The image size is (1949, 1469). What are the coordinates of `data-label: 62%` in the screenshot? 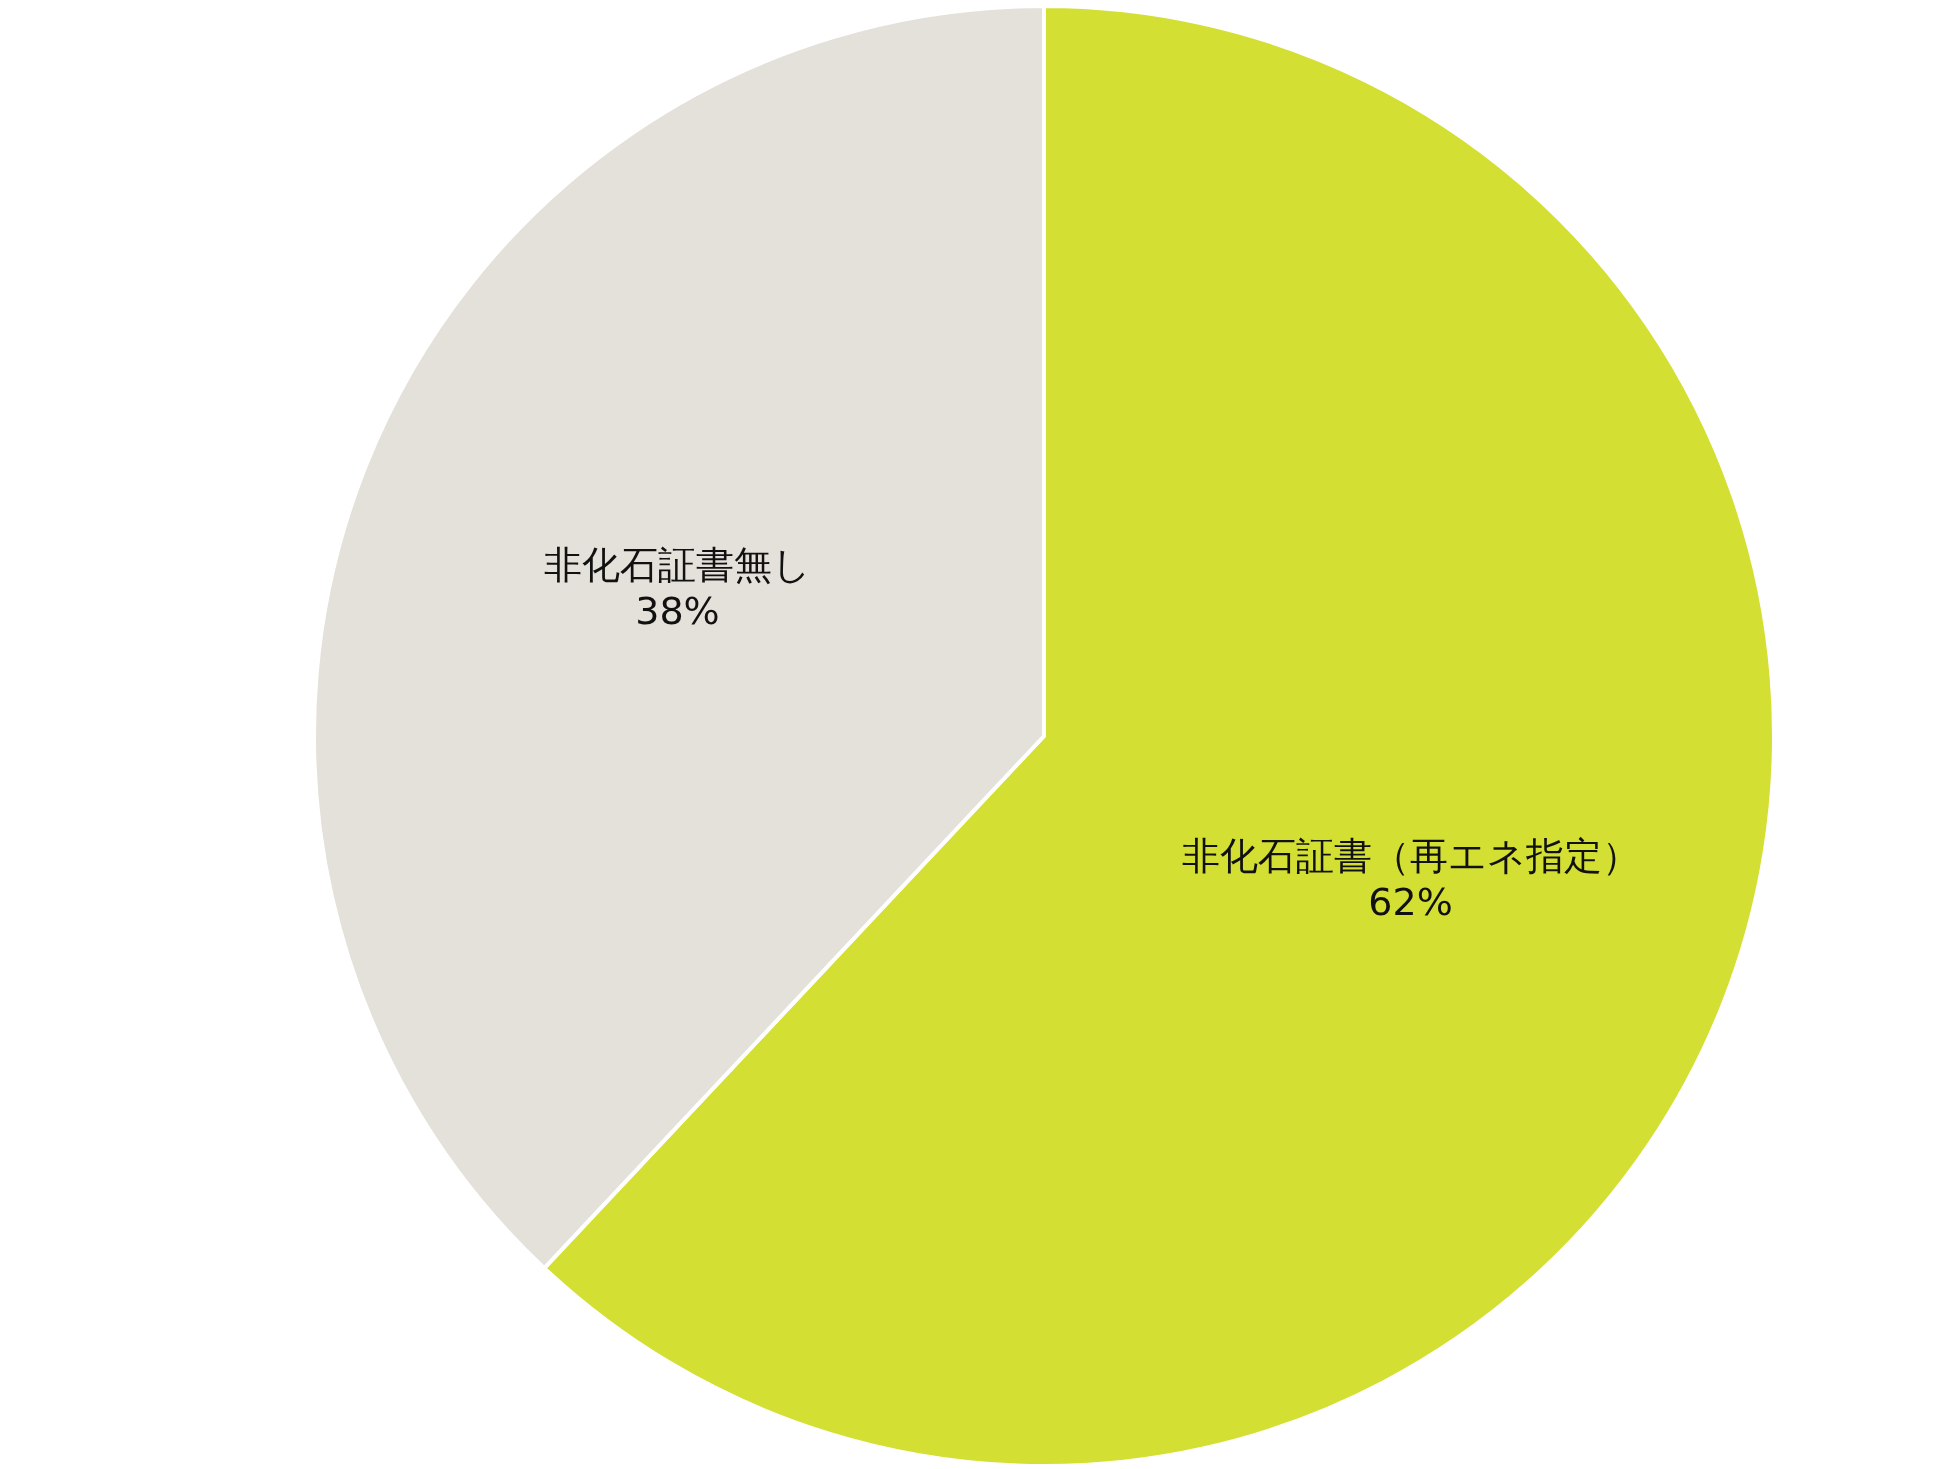 It's located at (1410, 901).